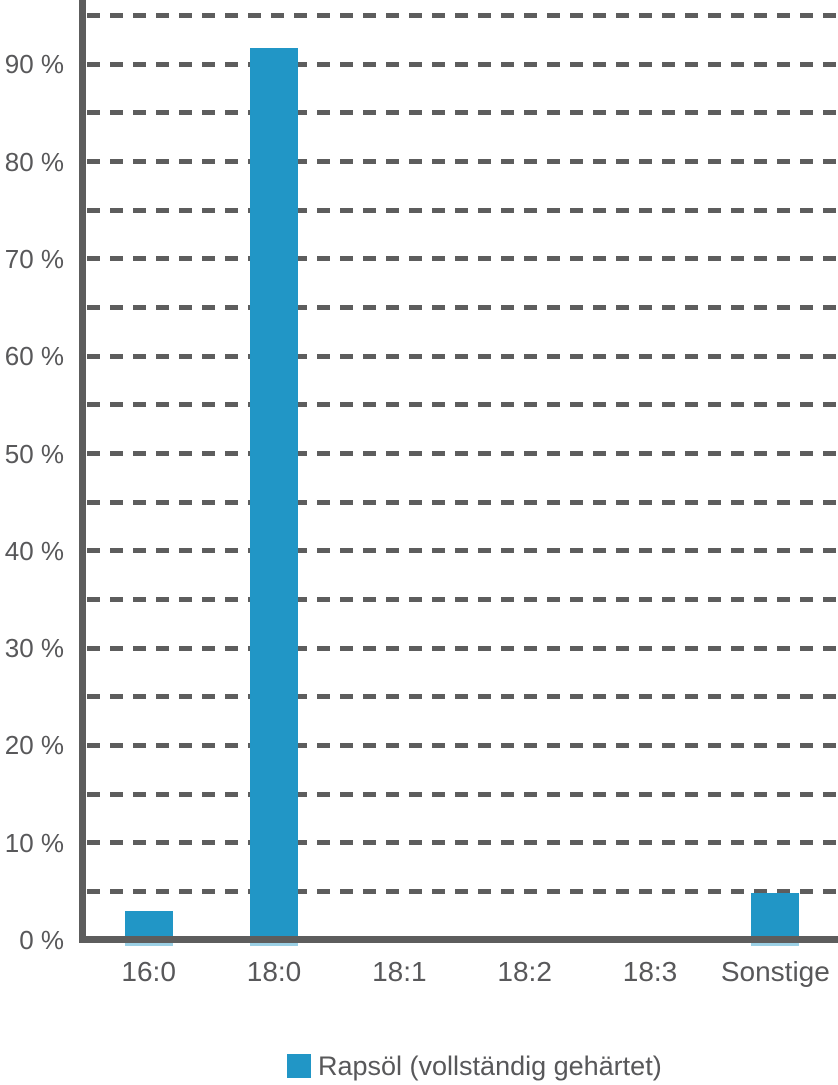 The height and width of the screenshot is (1085, 838). Describe the element at coordinates (34, 453) in the screenshot. I see `y-tick-label-50: 50 %` at that location.